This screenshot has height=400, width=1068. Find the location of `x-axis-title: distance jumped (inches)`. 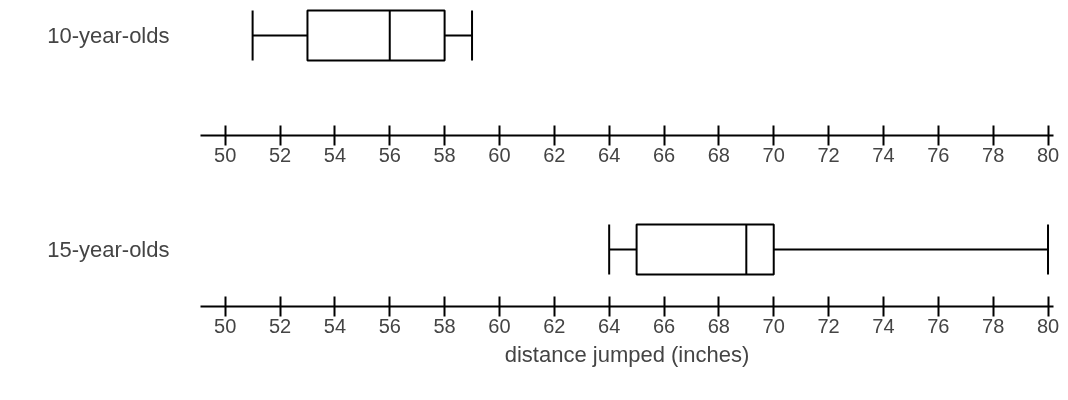

x-axis-title: distance jumped (inches) is located at coordinates (627, 354).